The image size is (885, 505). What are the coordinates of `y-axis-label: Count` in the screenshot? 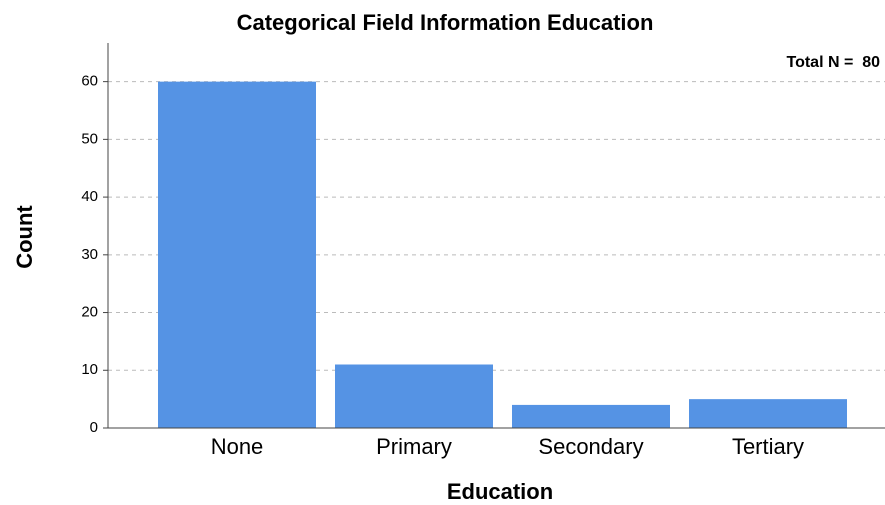 It's located at (24, 237).